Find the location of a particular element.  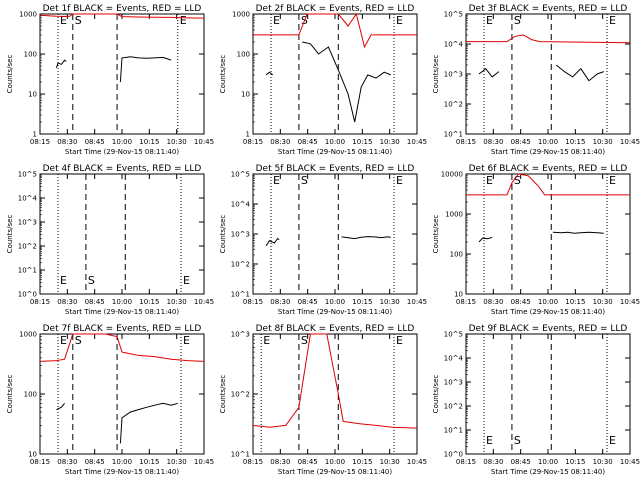

panel-title: Det 3f BLACK = Events, RED = LLD is located at coordinates (548, 9).